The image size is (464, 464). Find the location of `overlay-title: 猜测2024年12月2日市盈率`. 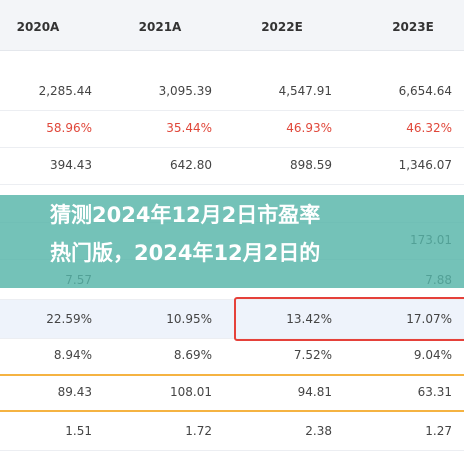

overlay-title: 猜测2024年12月2日市盈率 is located at coordinates (185, 215).